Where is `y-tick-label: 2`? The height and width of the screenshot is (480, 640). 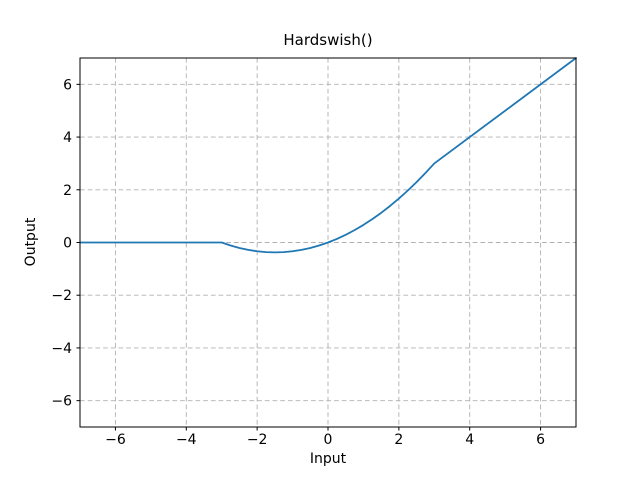 y-tick-label: 2 is located at coordinates (67, 191).